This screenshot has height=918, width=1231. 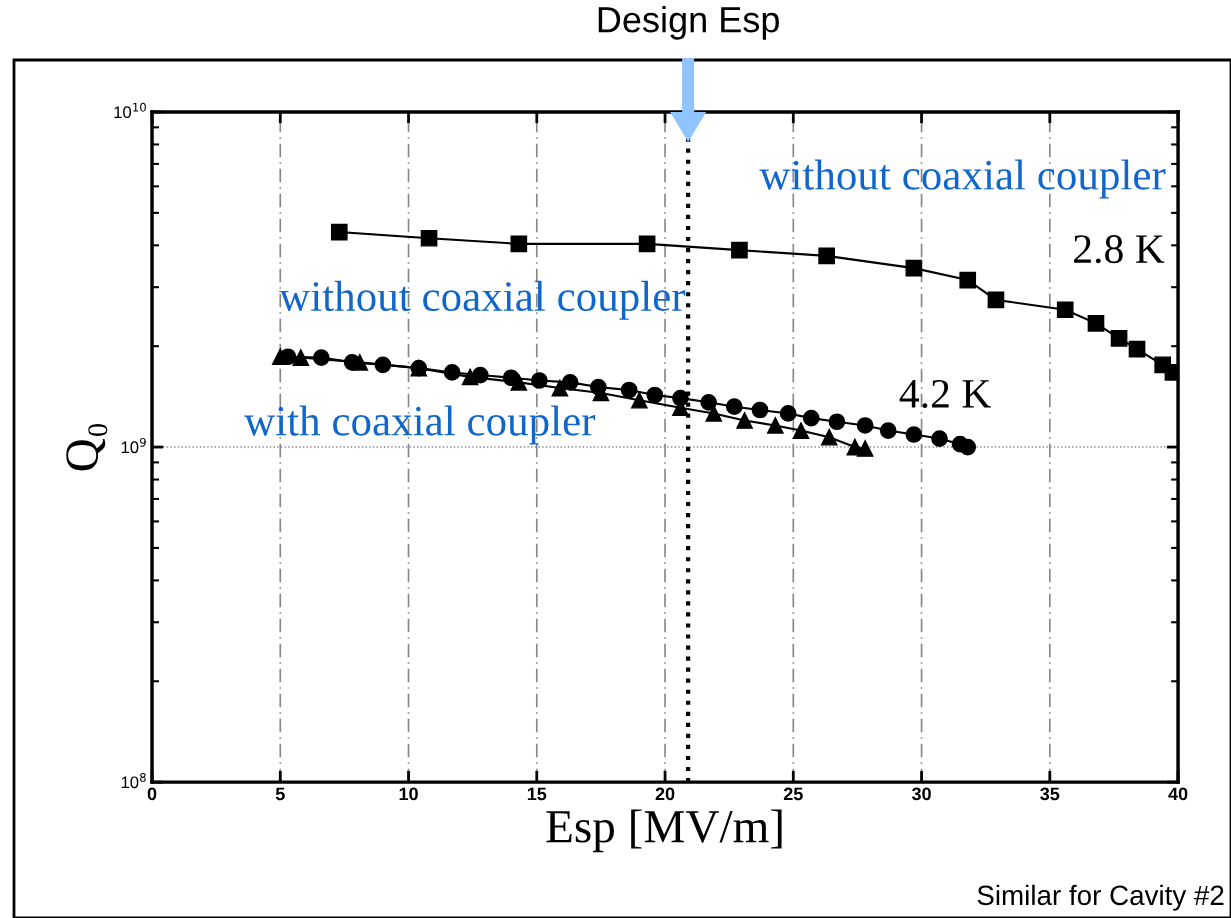 I want to click on annotation: 4.2 K, so click(x=945, y=394).